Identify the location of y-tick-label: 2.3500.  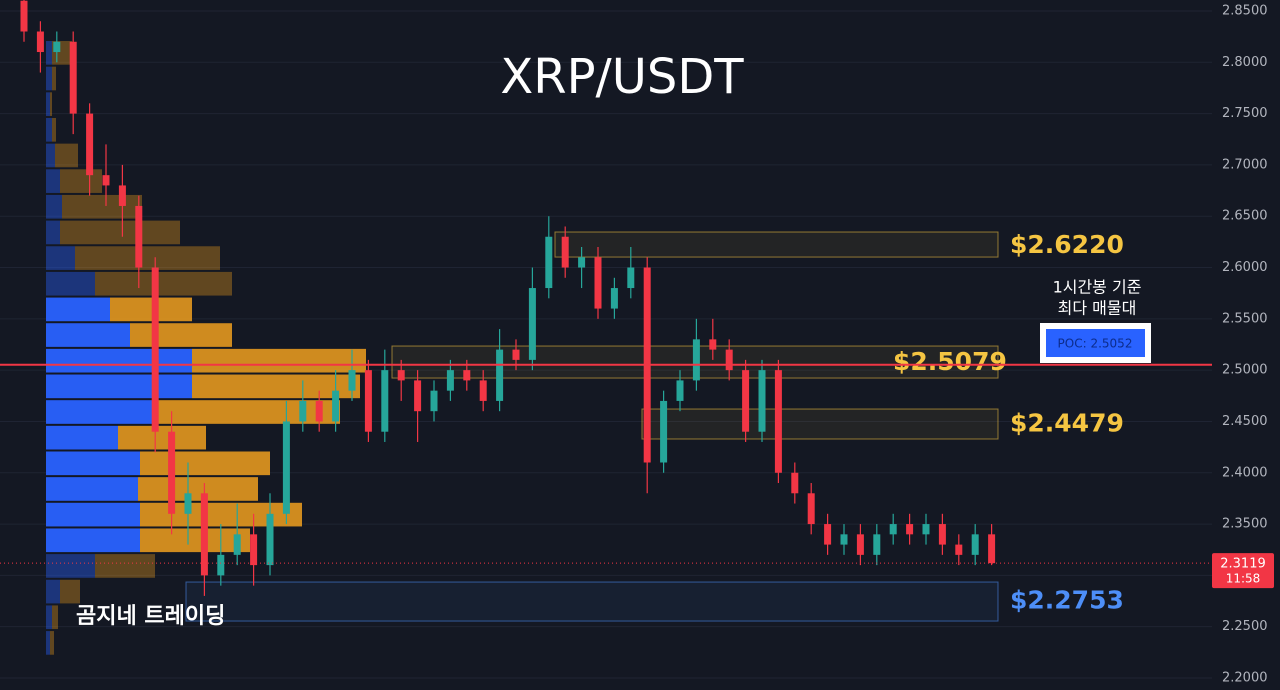
(1245, 524).